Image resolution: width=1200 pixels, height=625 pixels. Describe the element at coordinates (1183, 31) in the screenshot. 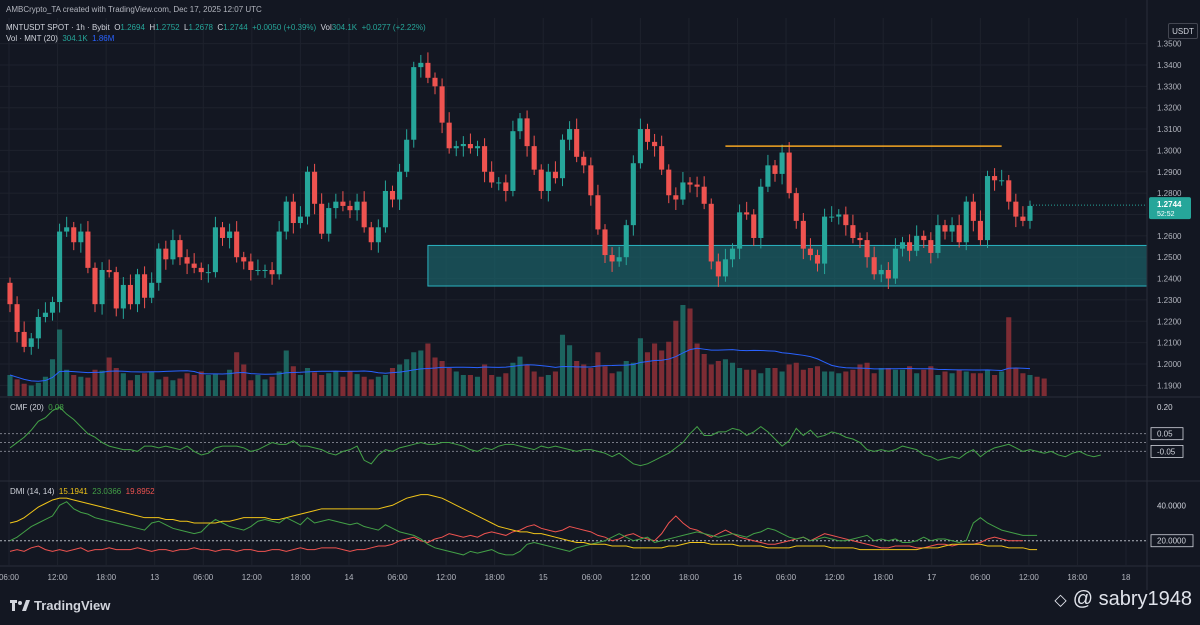

I see `currency-button: USDT` at that location.